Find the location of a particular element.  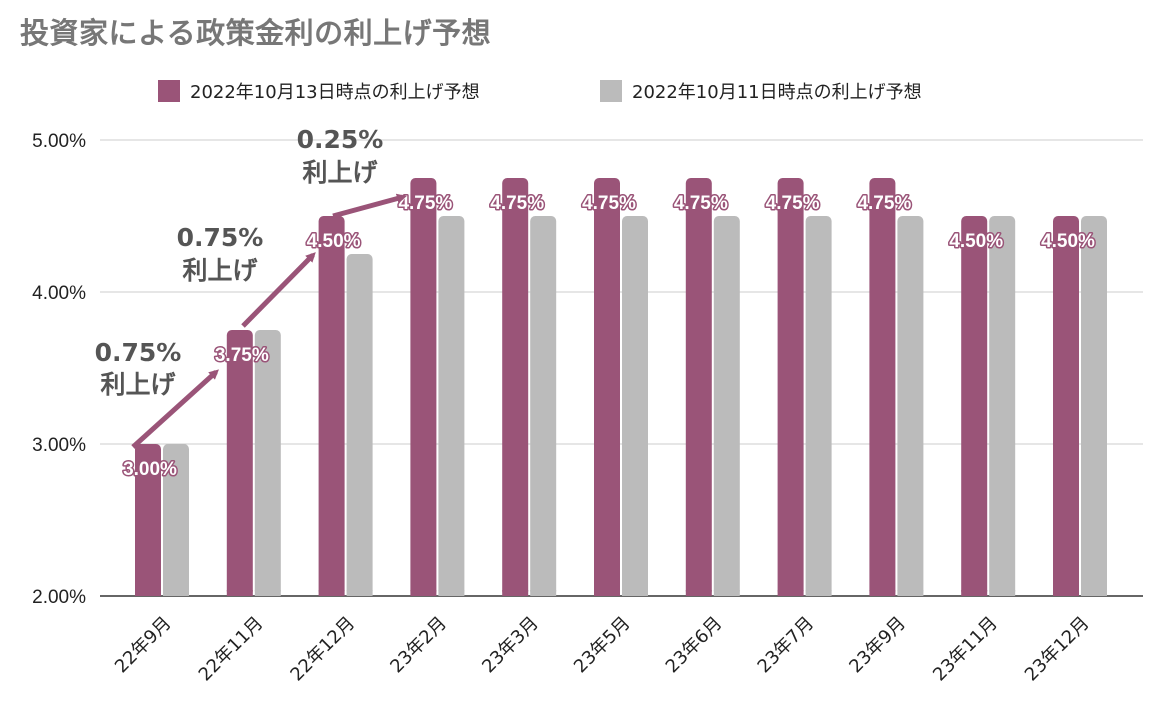

legend-label-series-1: 2022年10月13日時点の利上げ予想 is located at coordinates (335, 92).